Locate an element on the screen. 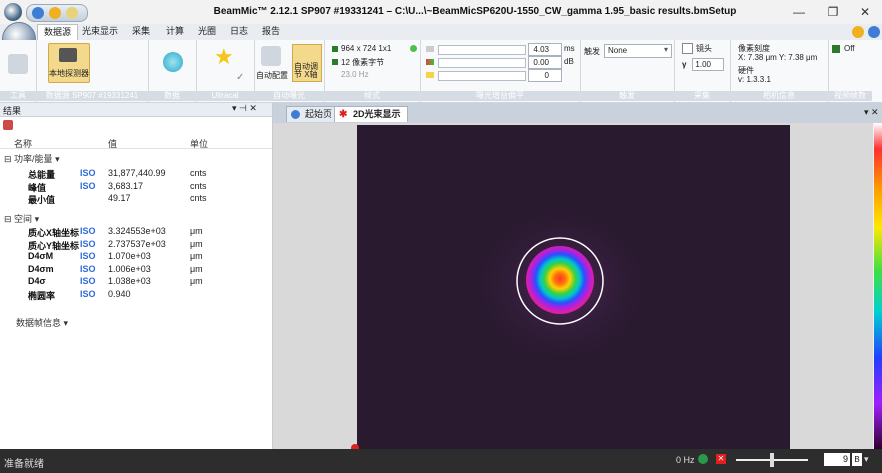 Image resolution: width=882 pixels, height=473 pixels. d4sigma-ellipse is located at coordinates (560, 281).